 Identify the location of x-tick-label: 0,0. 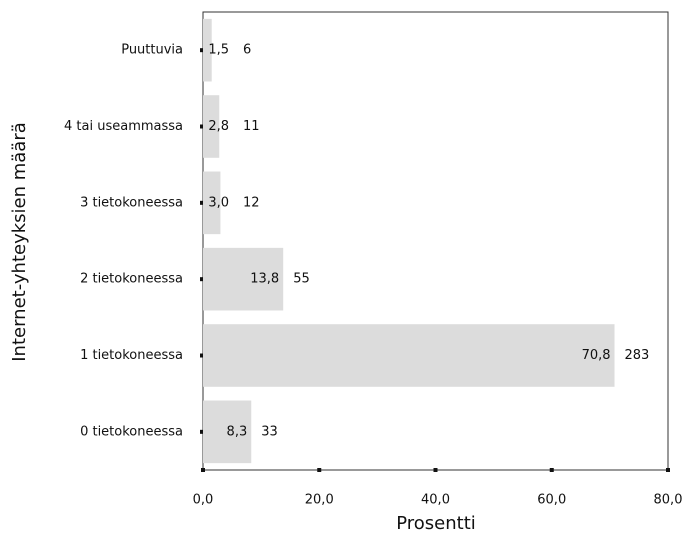
(203, 500).